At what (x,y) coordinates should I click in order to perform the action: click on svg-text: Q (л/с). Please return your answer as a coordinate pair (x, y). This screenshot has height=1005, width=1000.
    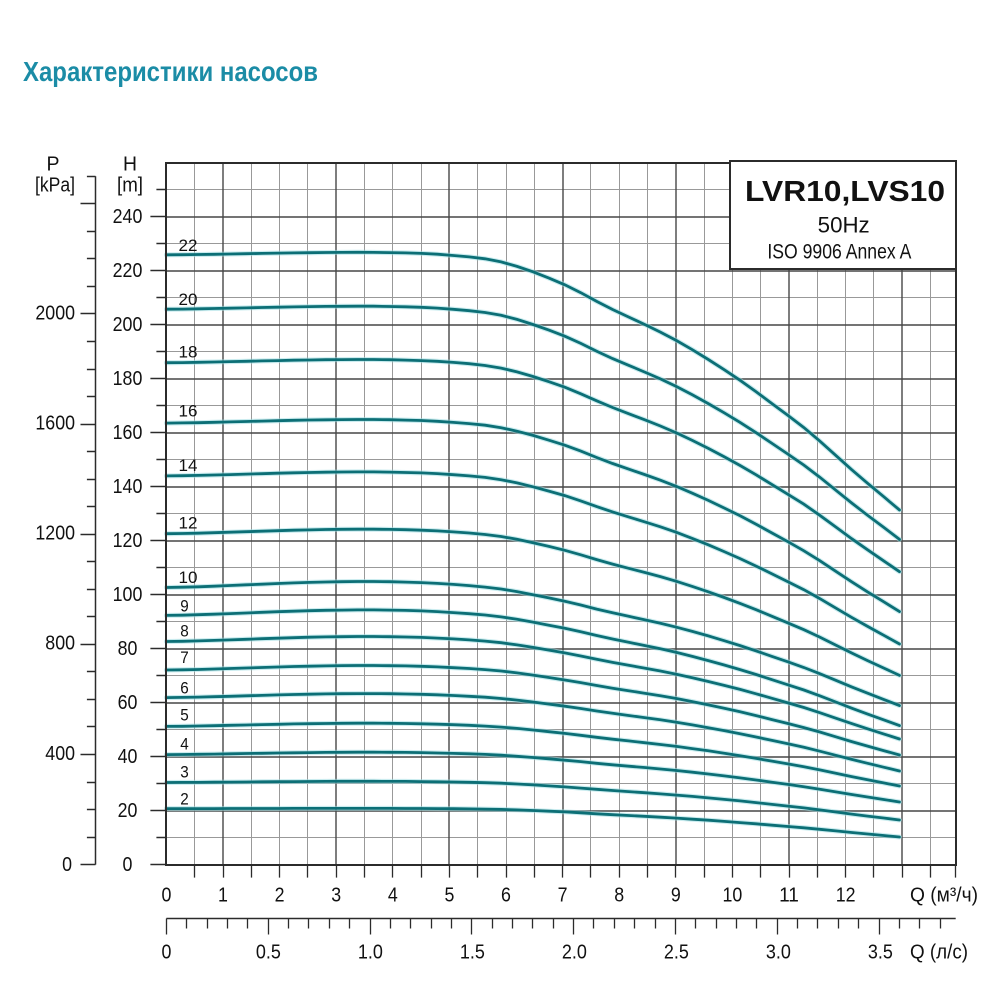
    Looking at the image, I should click on (939, 953).